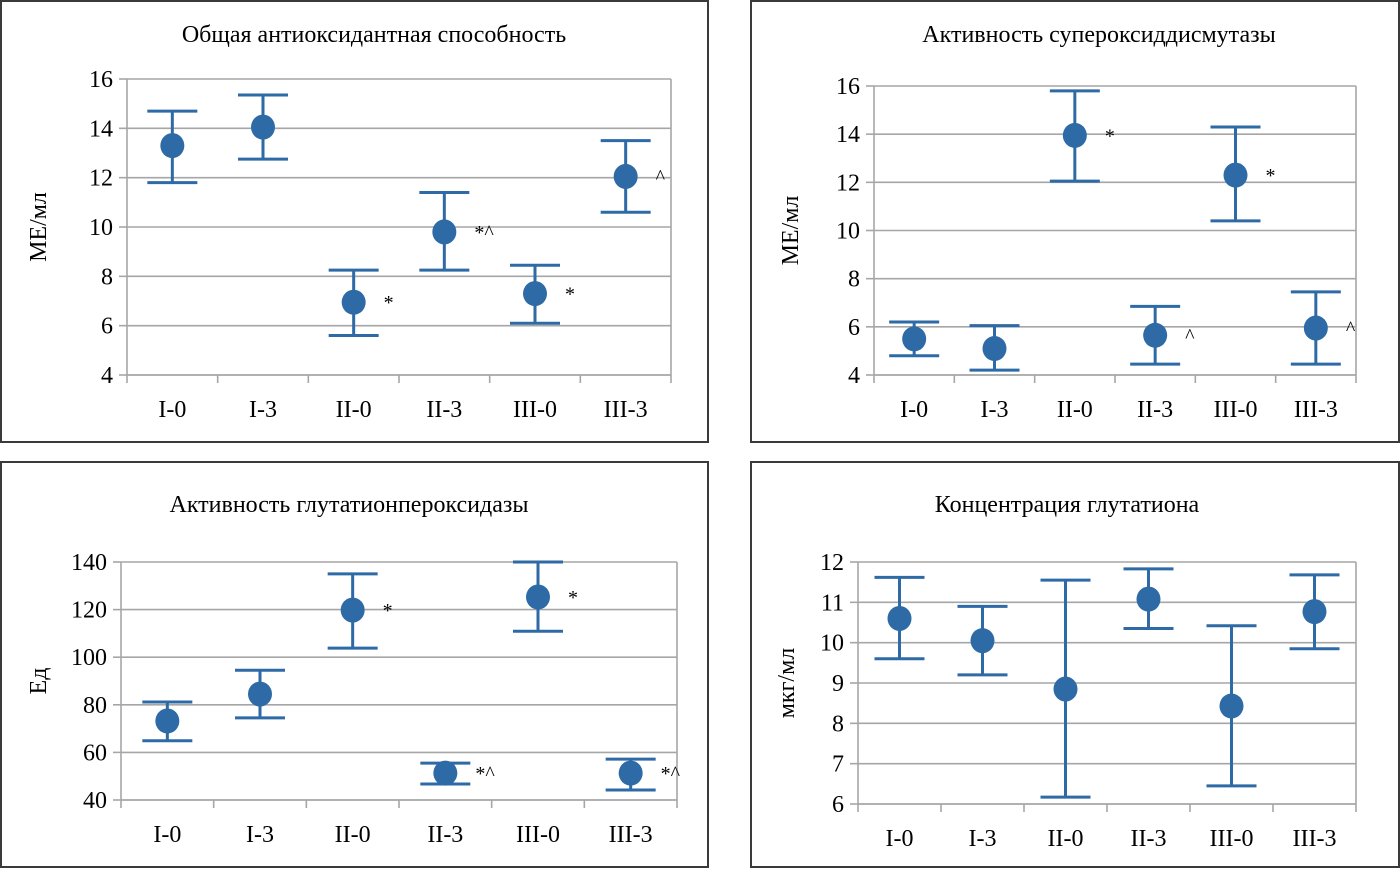 The width and height of the screenshot is (1400, 870). I want to click on chart-title: Активность супероксиддисмутазы, so click(1098, 35).